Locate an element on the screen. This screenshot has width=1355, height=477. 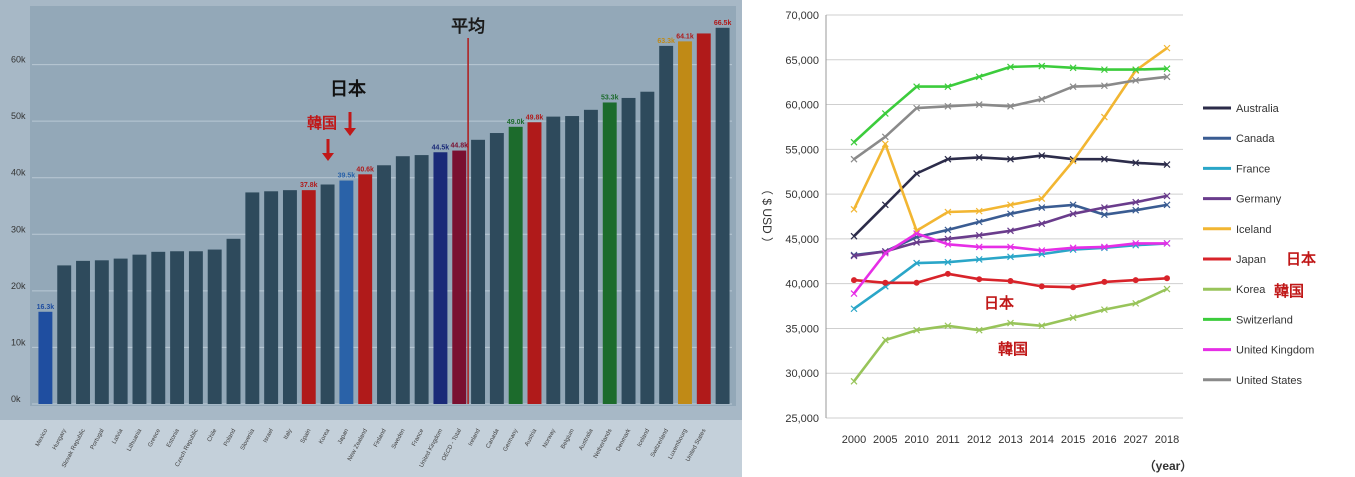
y-tick-label: 45,000 is located at coordinates (802, 240).